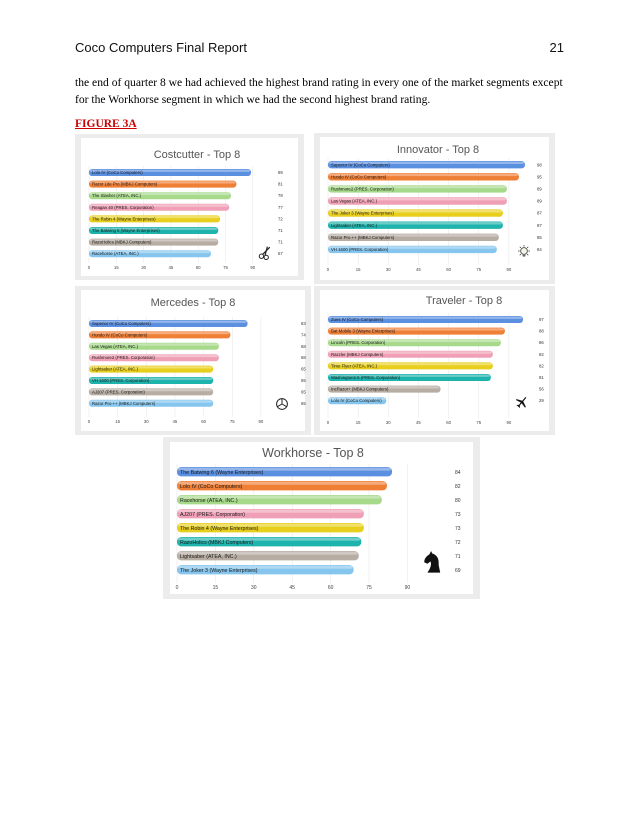 This screenshot has width=638, height=826. Describe the element at coordinates (438, 150) in the screenshot. I see `chart-title: Innovator - Top 8` at that location.